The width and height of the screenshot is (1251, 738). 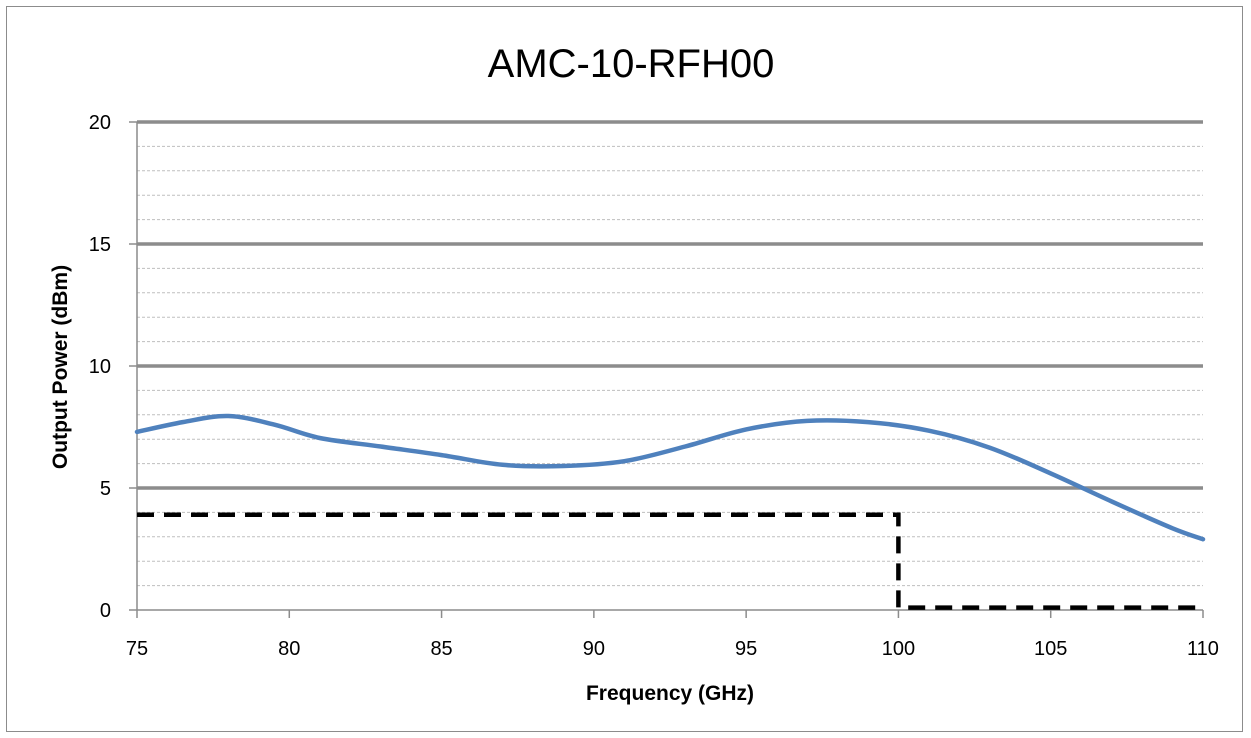 I want to click on x-tick-label: 95, so click(x=746, y=649).